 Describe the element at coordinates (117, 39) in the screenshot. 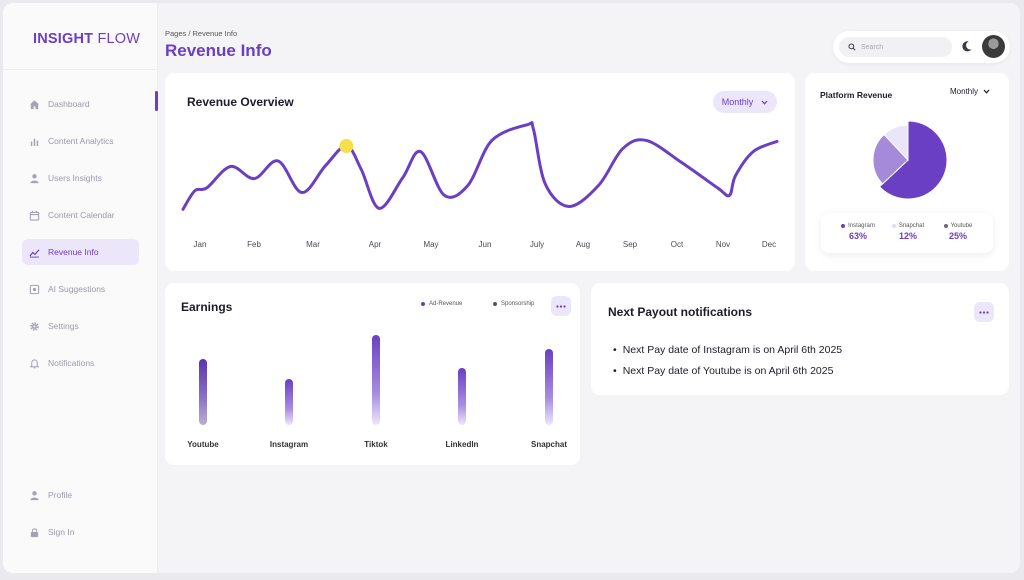

I see `logo-light: FLOW` at that location.